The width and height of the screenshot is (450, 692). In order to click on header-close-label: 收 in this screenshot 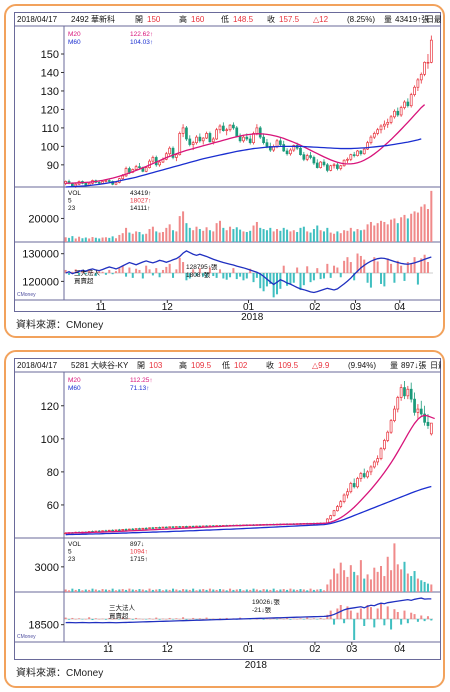, I will do `click(270, 365)`.